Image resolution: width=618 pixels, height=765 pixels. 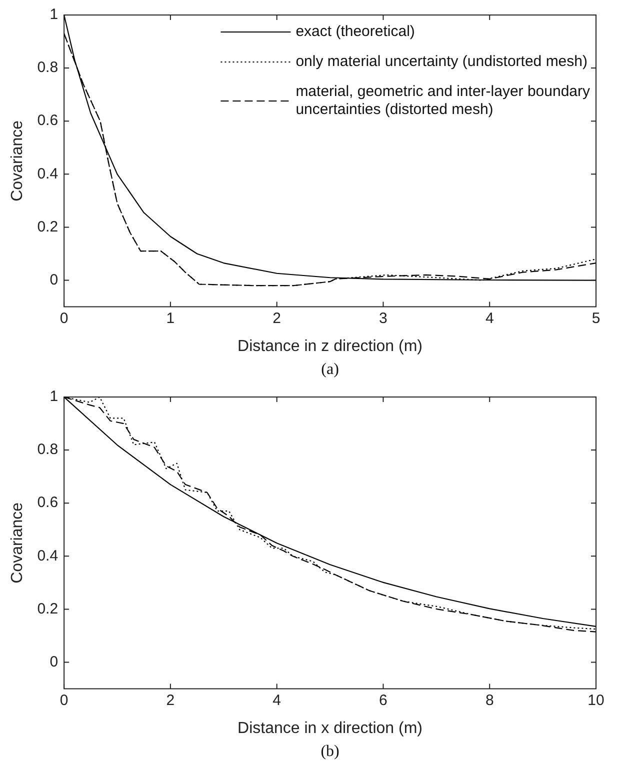 What do you see at coordinates (383, 318) in the screenshot?
I see `x-tick-label: 3` at bounding box center [383, 318].